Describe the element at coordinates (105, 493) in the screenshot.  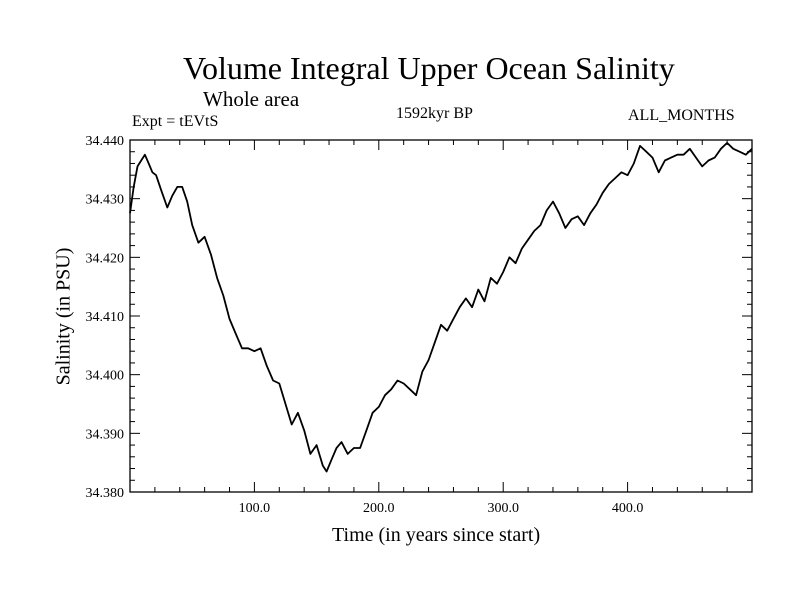
I see `y-tick-label: 34.380` at that location.